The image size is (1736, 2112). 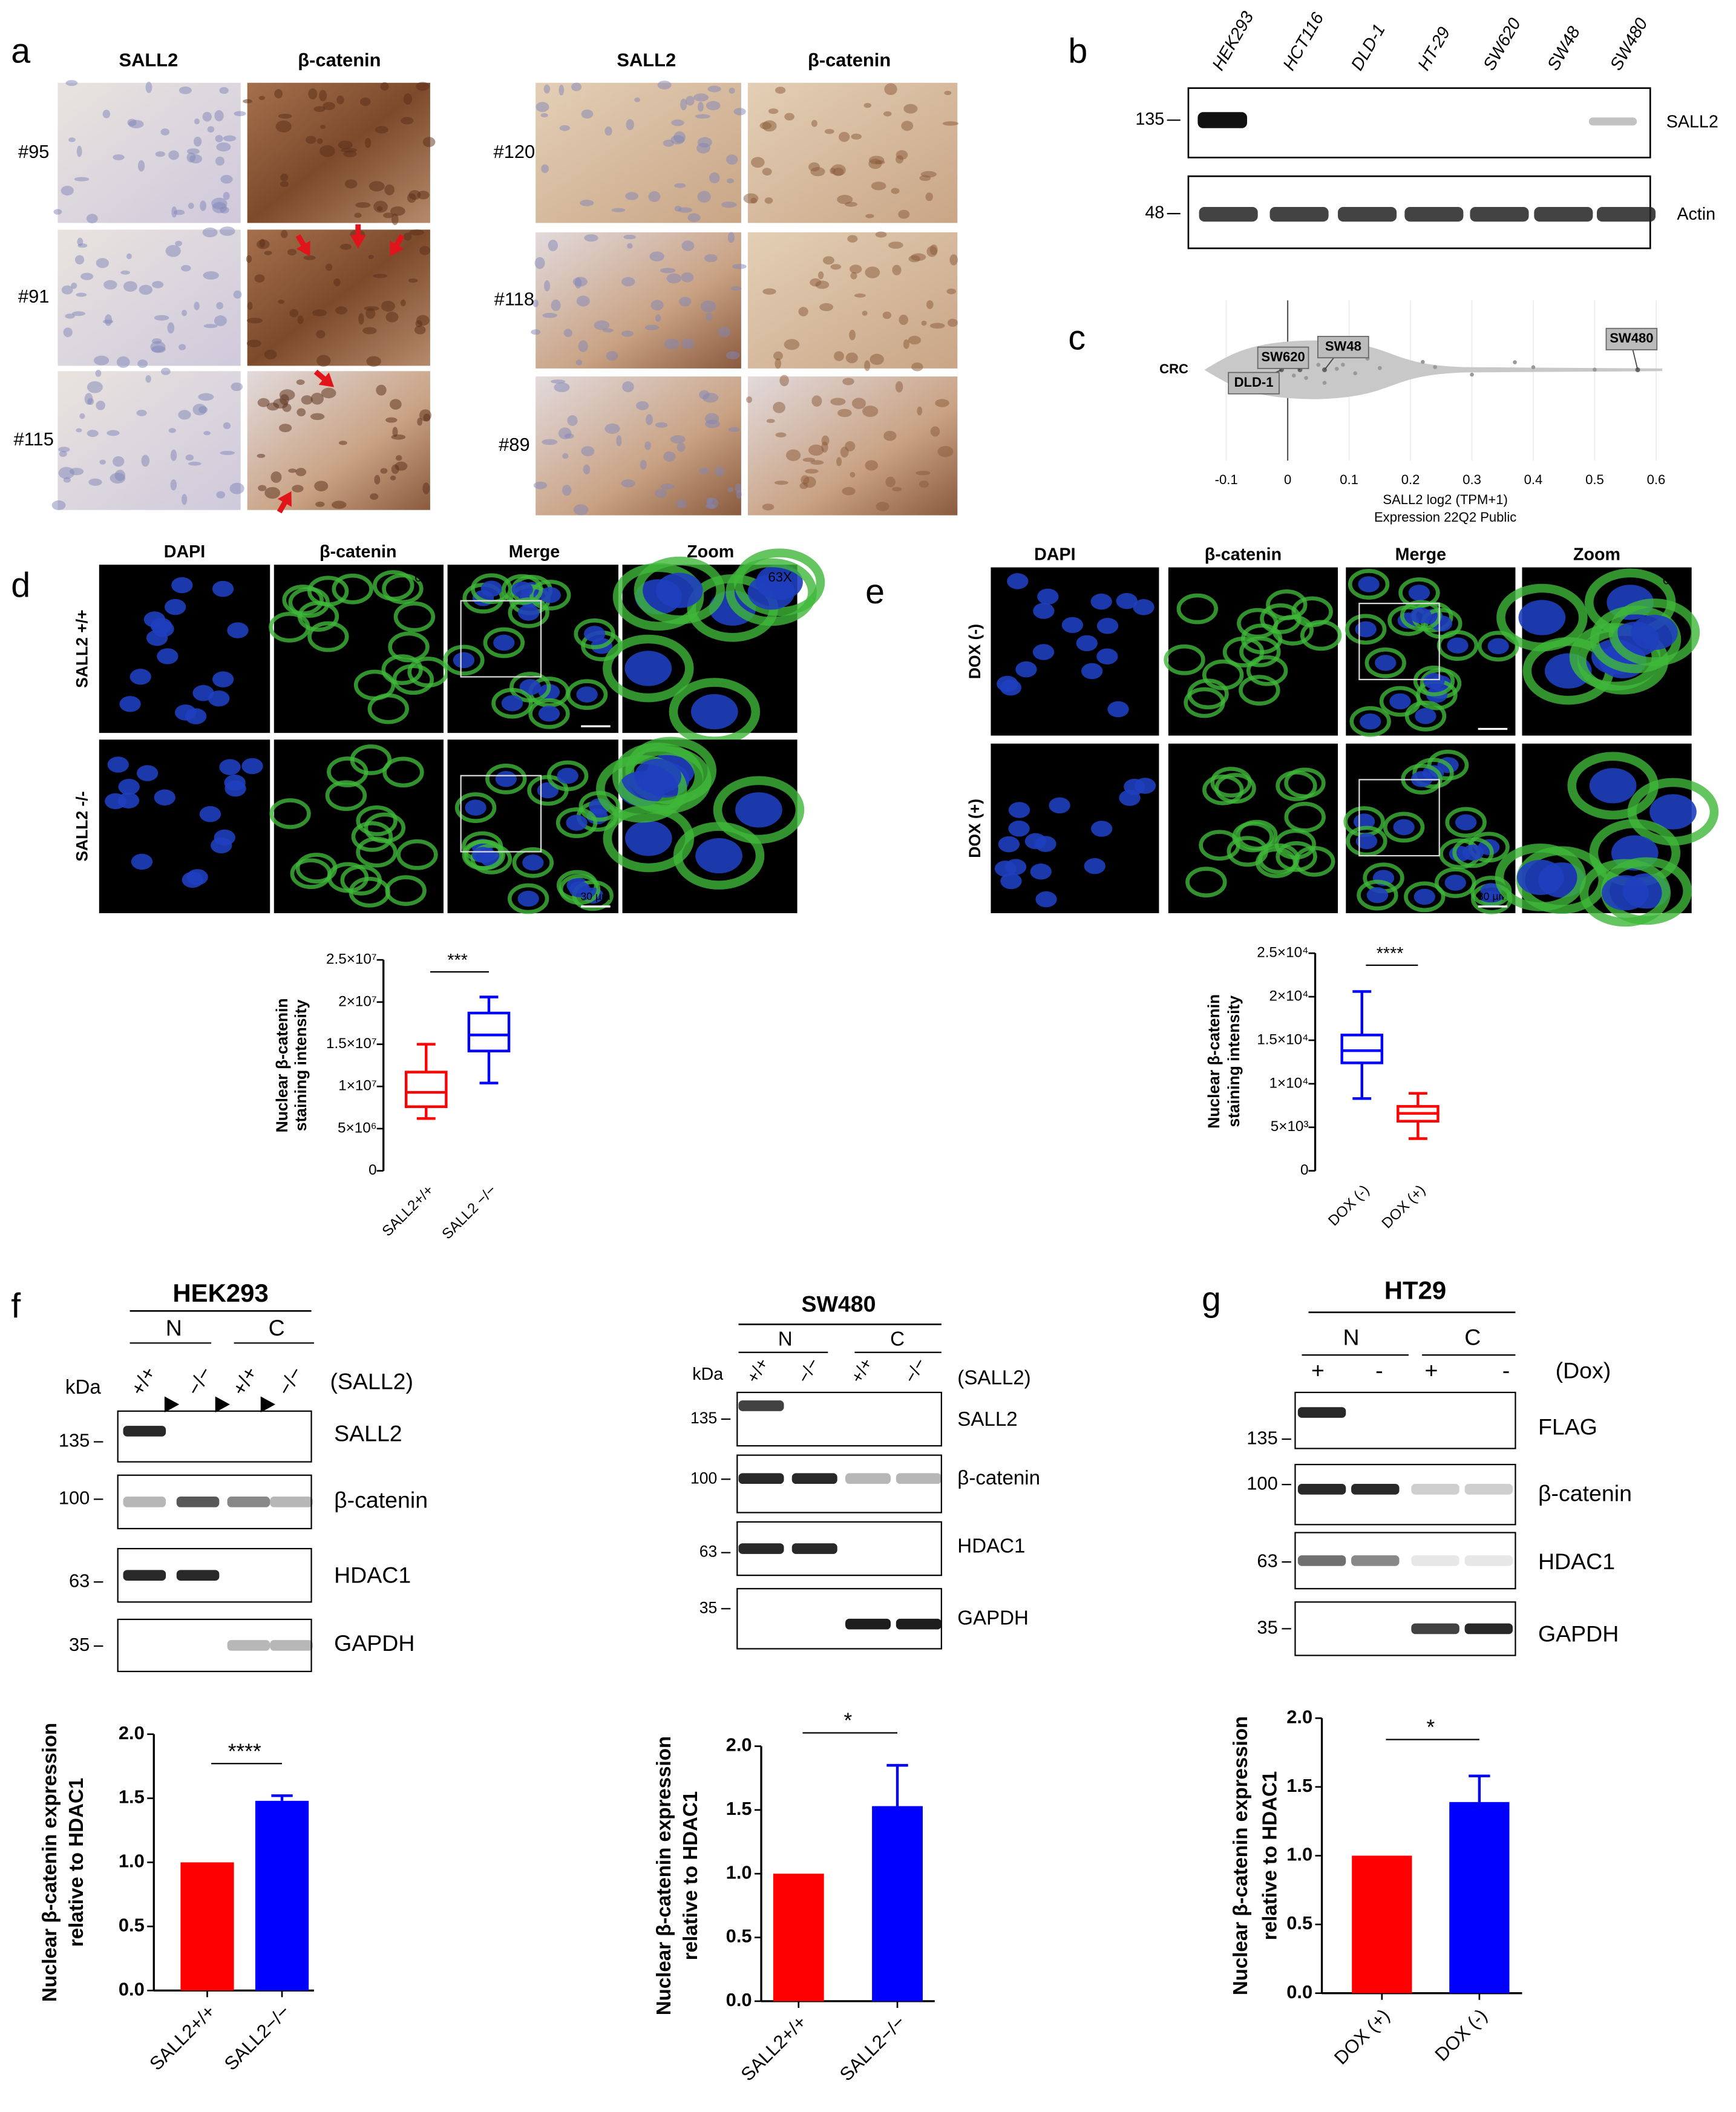 I want to click on kda-label: kDa, so click(x=708, y=1374).